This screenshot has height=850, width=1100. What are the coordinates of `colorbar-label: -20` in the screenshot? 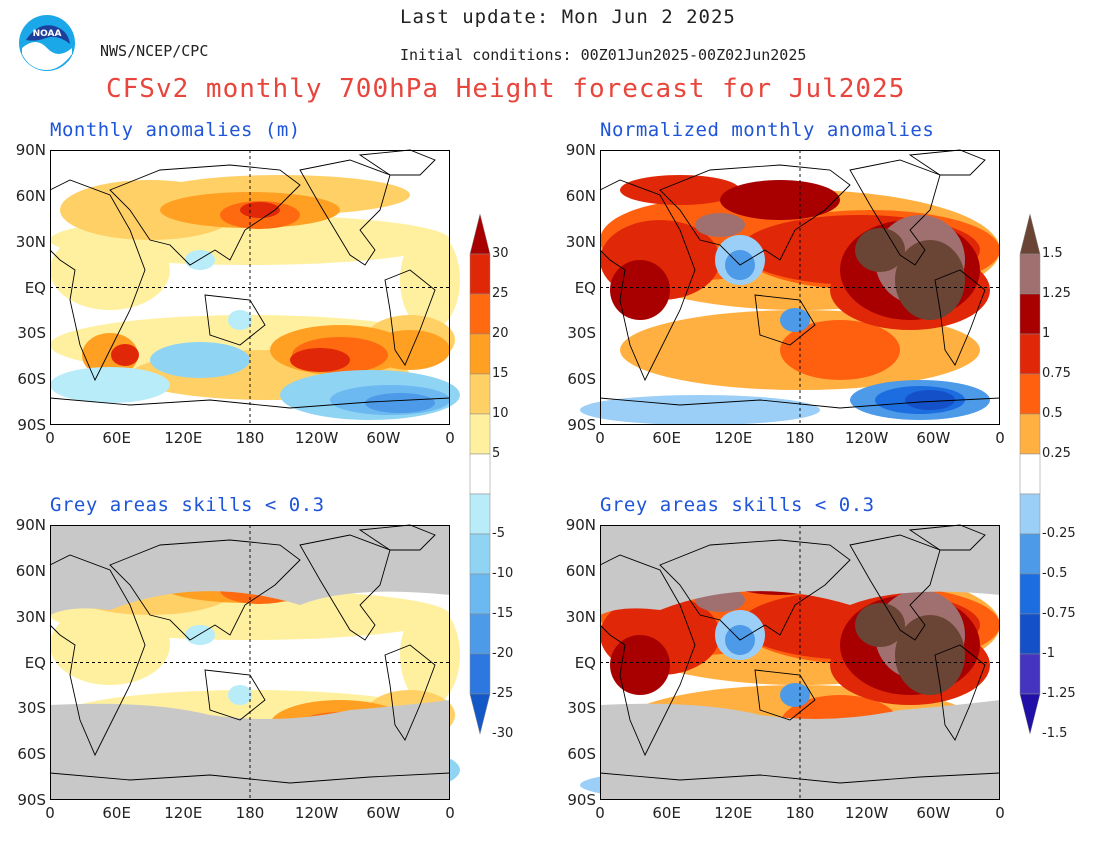 It's located at (503, 653).